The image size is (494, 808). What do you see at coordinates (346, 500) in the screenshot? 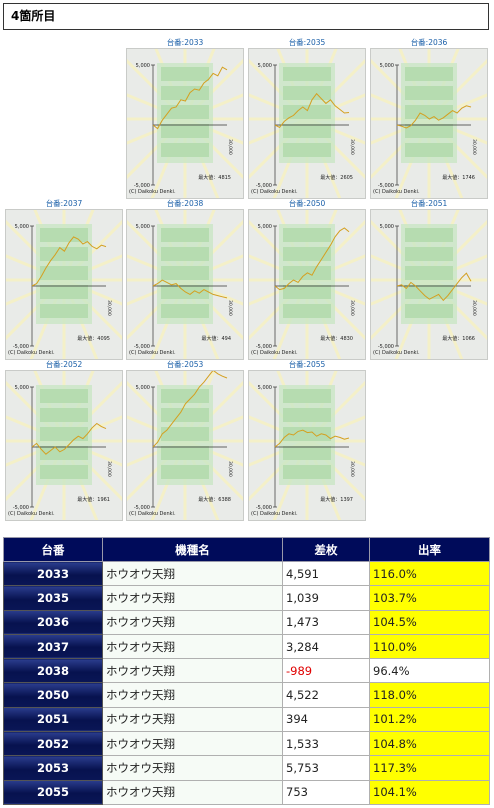
I see `max-value: 1397` at bounding box center [346, 500].